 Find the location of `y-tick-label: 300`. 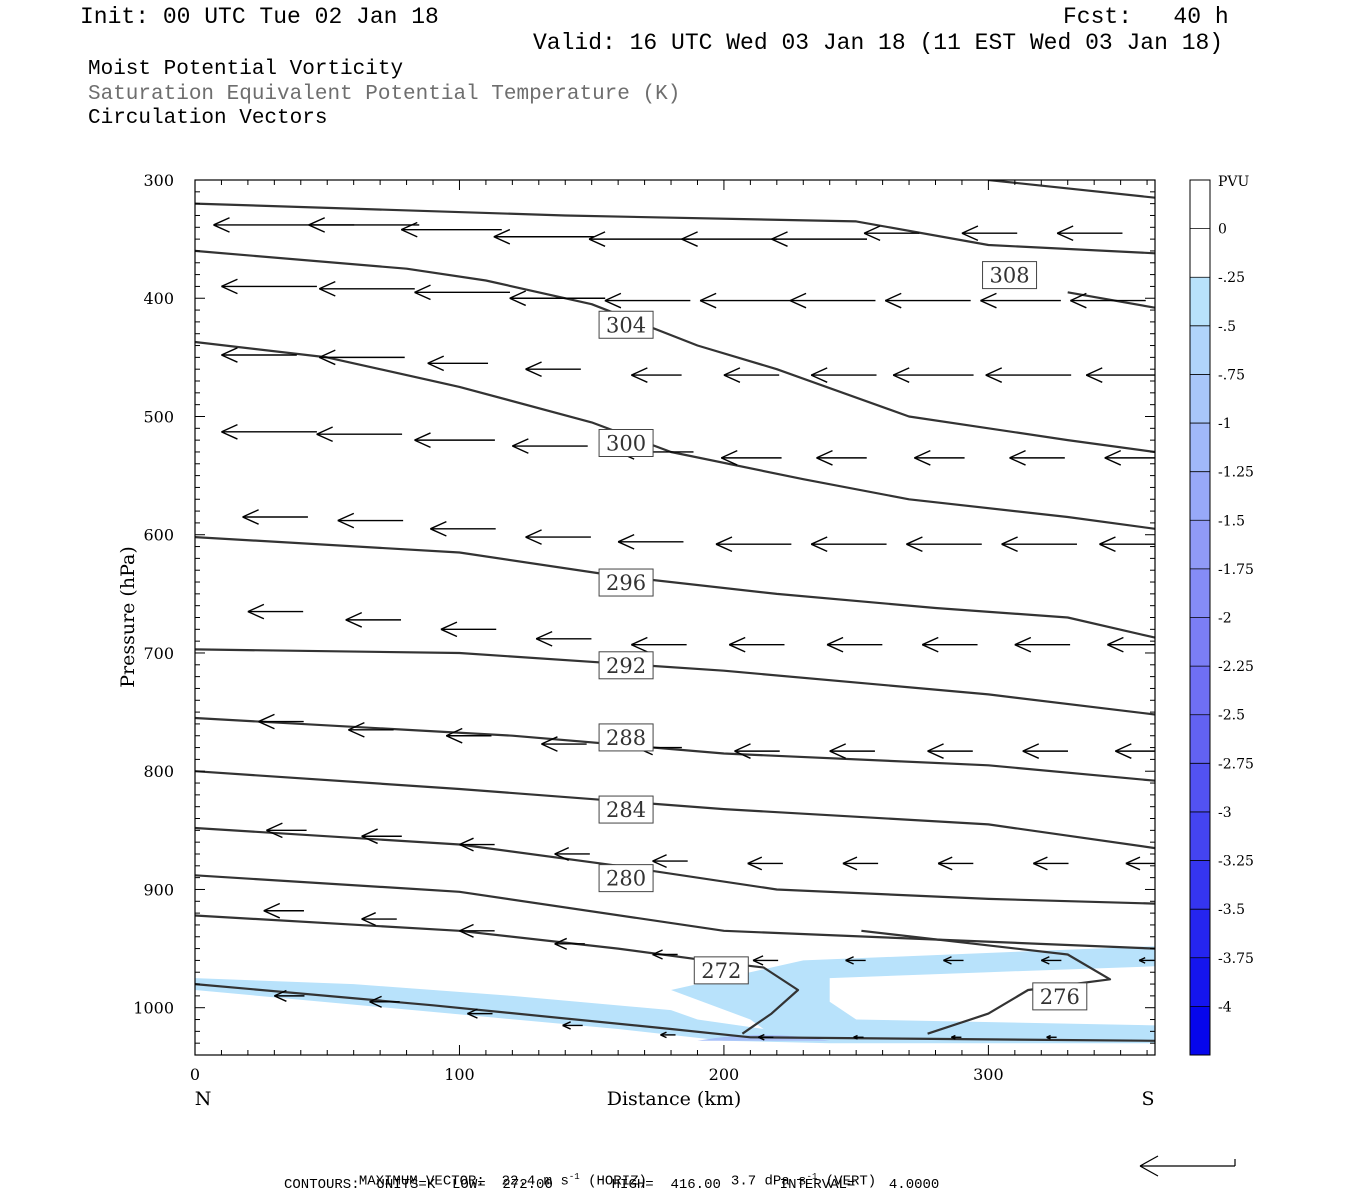

y-tick-label: 300 is located at coordinates (158, 180).